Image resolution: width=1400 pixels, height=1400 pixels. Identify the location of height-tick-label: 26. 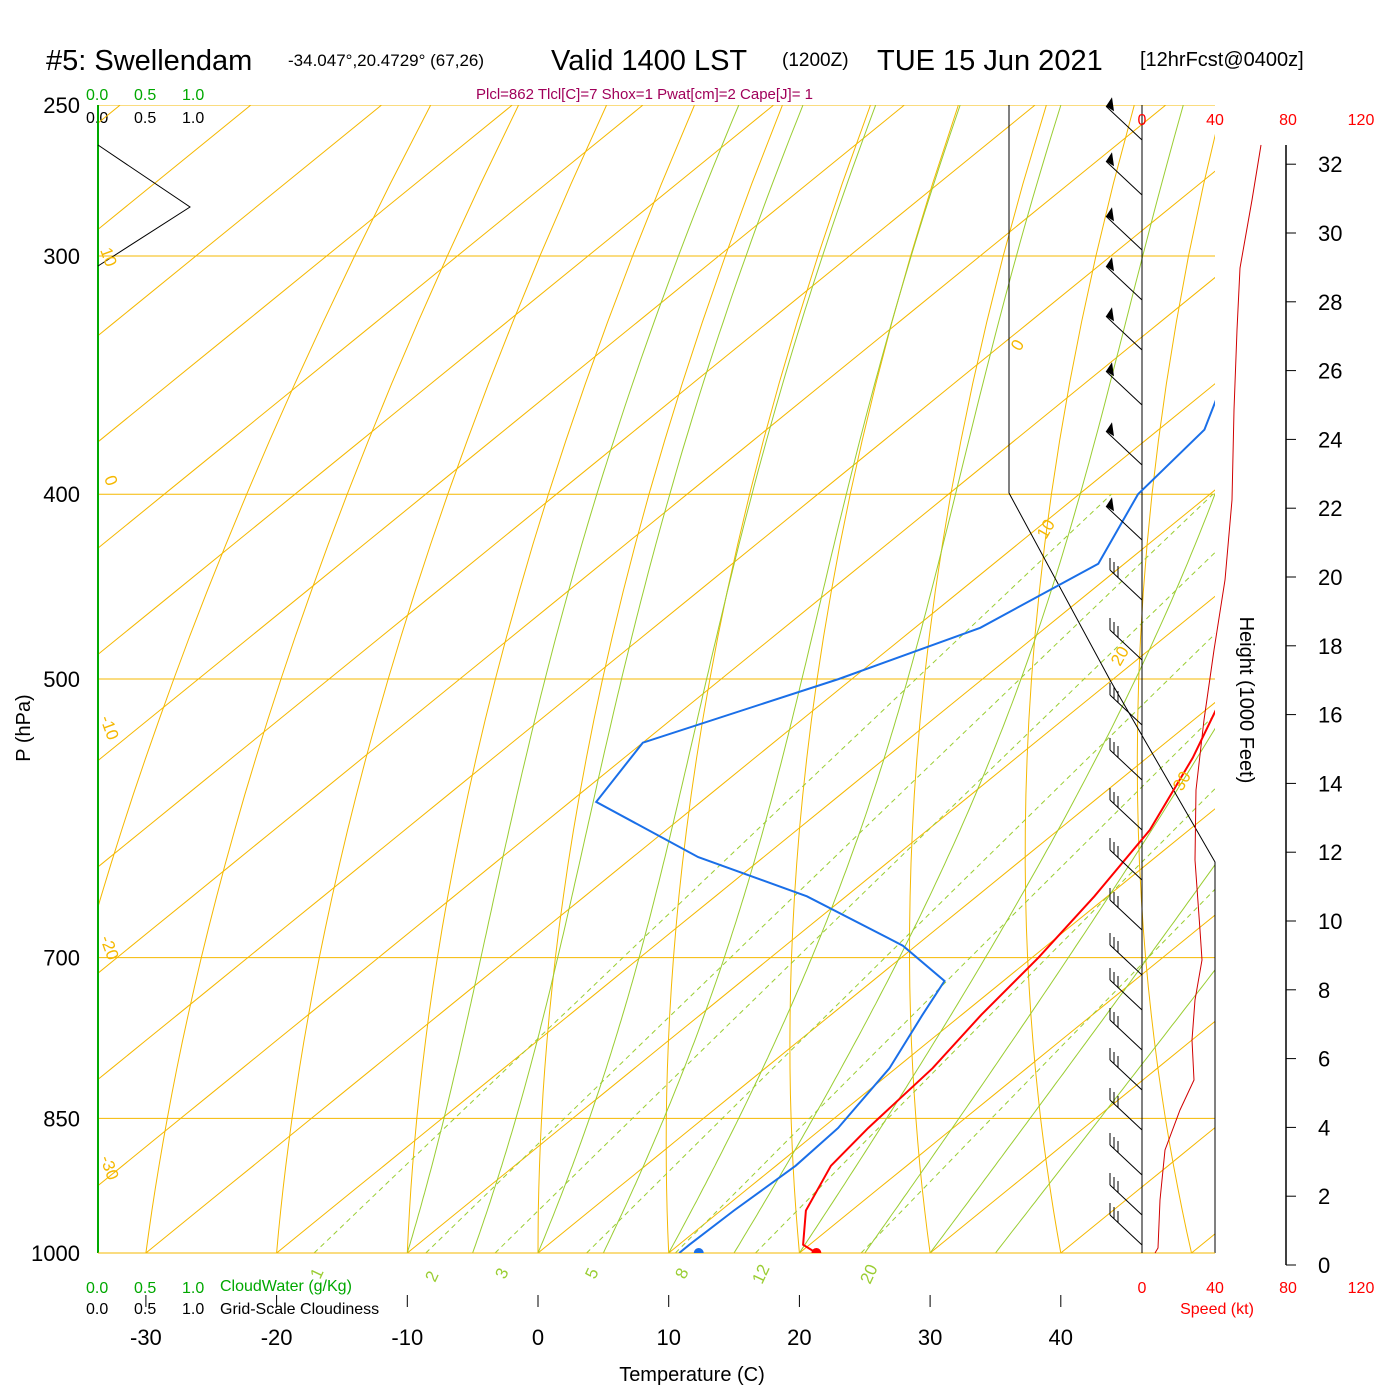
(1330, 371).